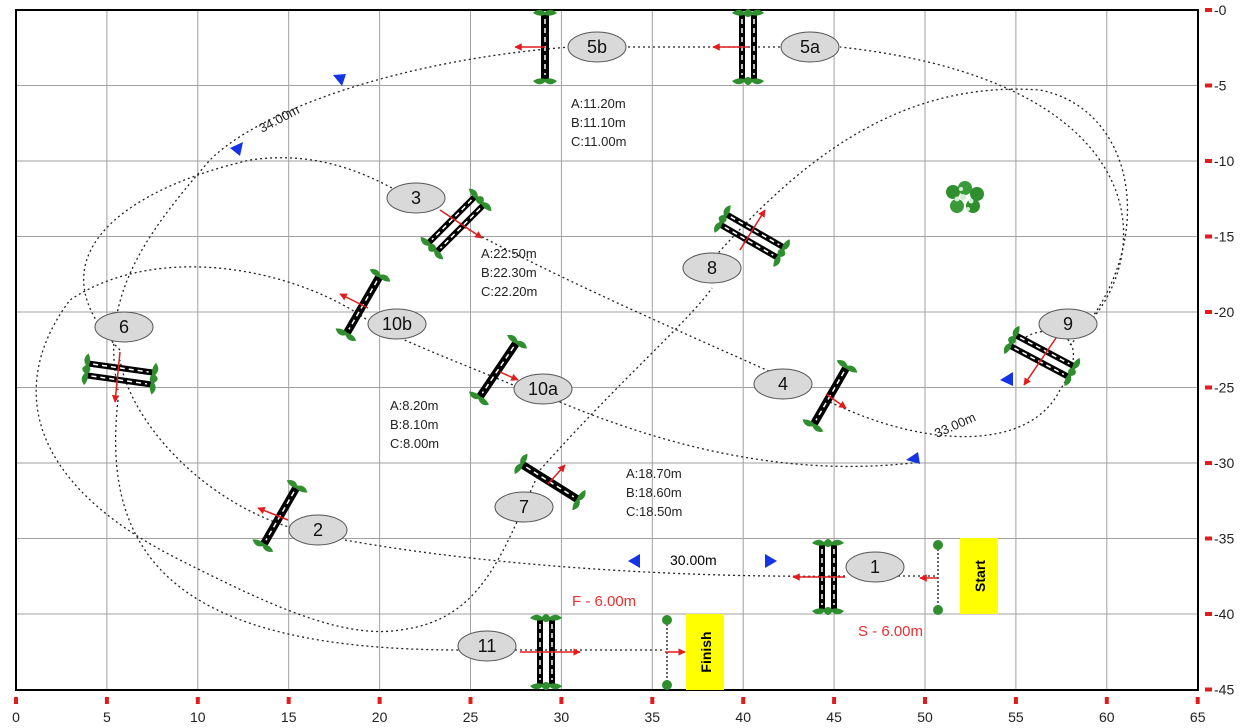 This screenshot has width=1240, height=728. I want to click on y-tick-label: -45, so click(1224, 690).